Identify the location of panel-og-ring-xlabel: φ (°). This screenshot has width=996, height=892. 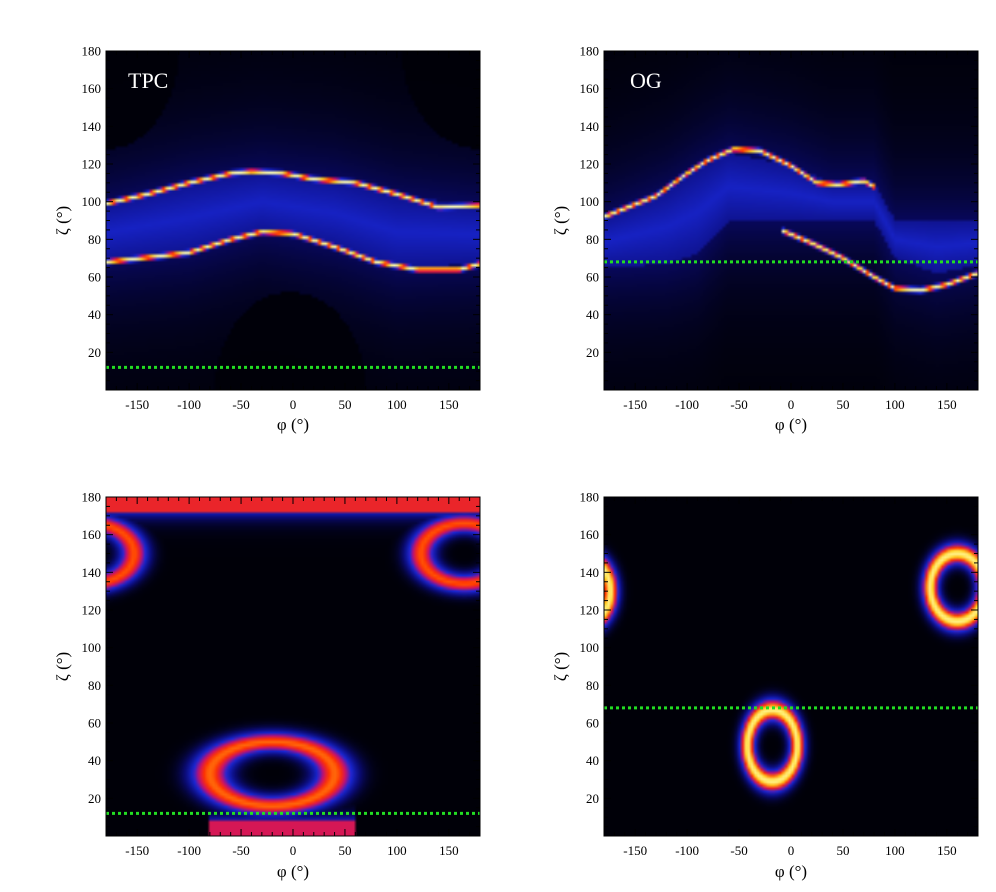
(791, 871).